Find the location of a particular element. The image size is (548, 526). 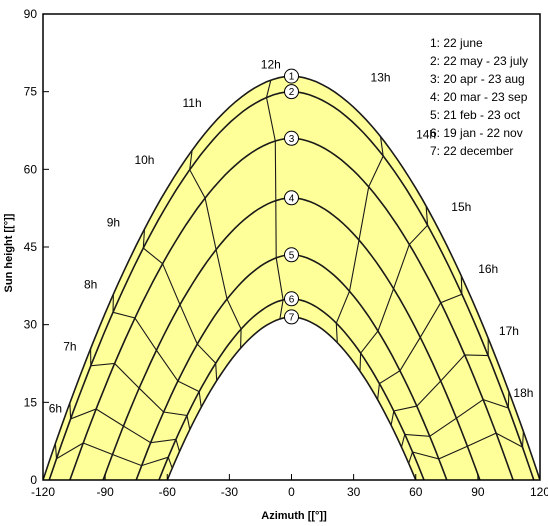

hour-label-8h: 8h is located at coordinates (90, 284).